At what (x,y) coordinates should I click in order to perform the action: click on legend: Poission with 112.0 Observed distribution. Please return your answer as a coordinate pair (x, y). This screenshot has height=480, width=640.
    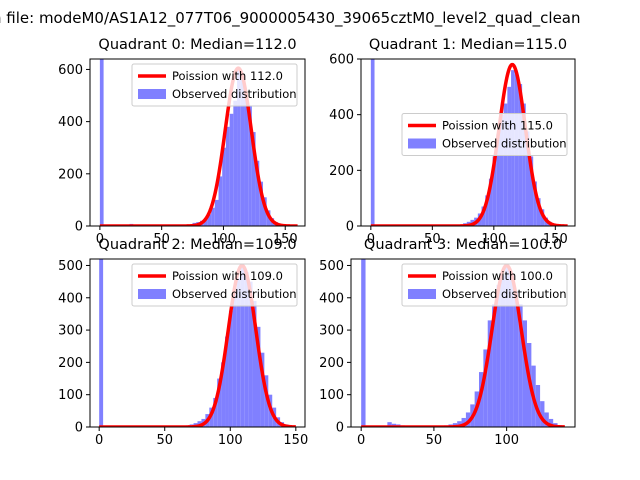
    Looking at the image, I should click on (214, 85).